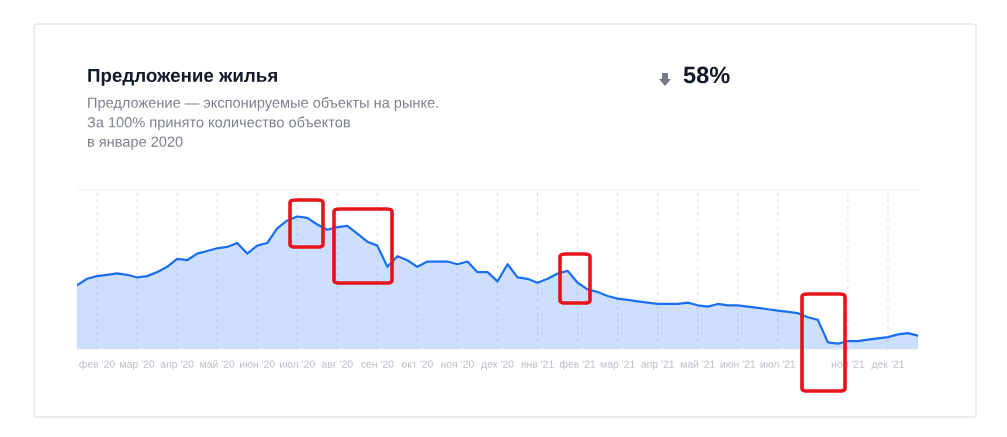 This screenshot has height=437, width=1007. Describe the element at coordinates (337, 364) in the screenshot. I see `x-tick-label: авг '20` at that location.